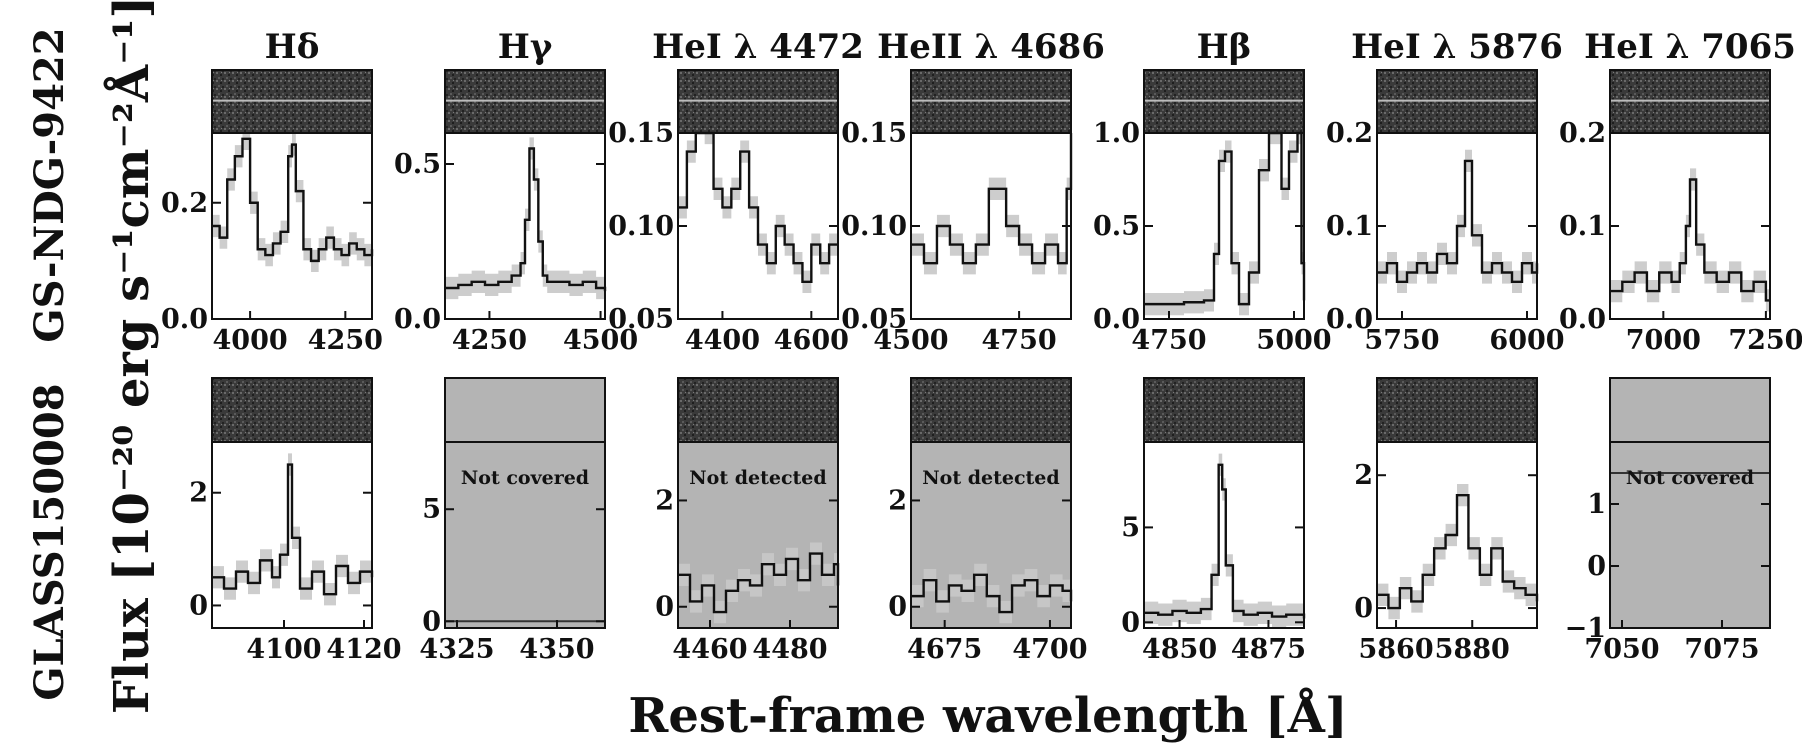 This screenshot has height=750, width=1802. I want to click on panel-1-2: 4460 4480 0 2 Not detected, so click(747, 521).